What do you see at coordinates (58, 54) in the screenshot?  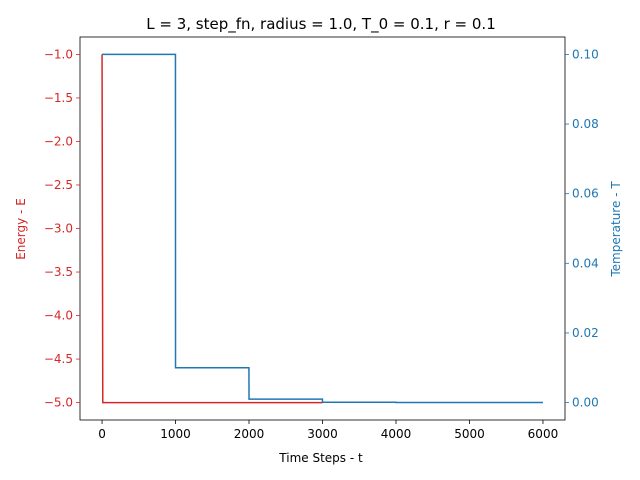 I see `y-left-tick-label: −1.0` at bounding box center [58, 54].